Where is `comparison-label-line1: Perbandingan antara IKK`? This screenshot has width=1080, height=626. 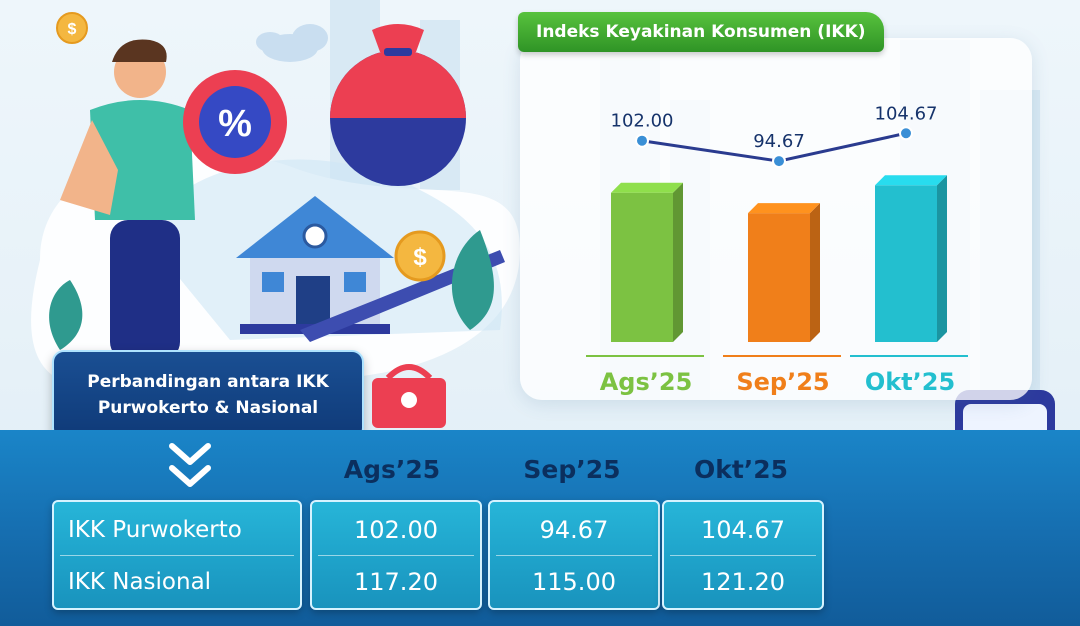 comparison-label-line1: Perbandingan antara IKK is located at coordinates (208, 382).